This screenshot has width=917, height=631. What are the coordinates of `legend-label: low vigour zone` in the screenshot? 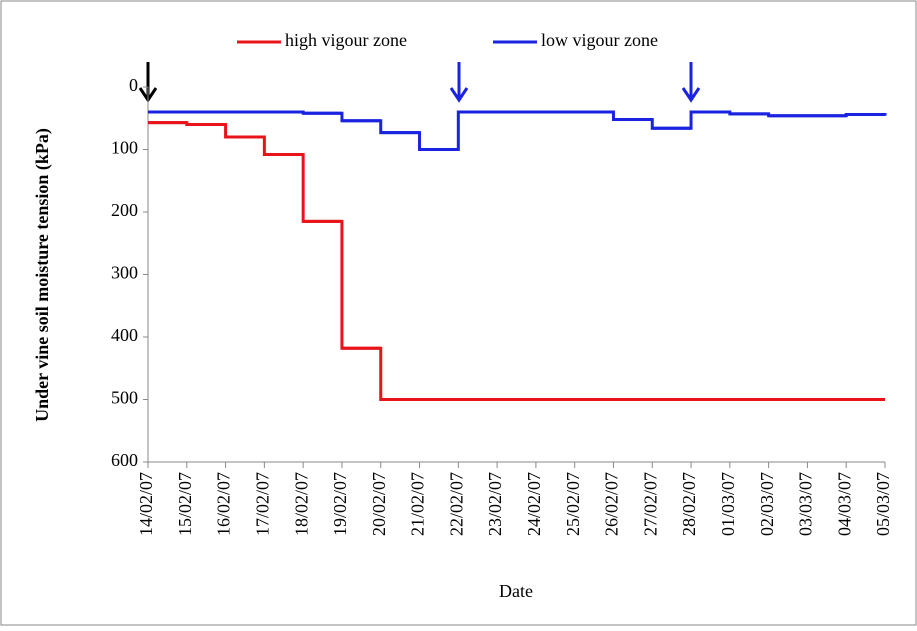 It's located at (599, 40).